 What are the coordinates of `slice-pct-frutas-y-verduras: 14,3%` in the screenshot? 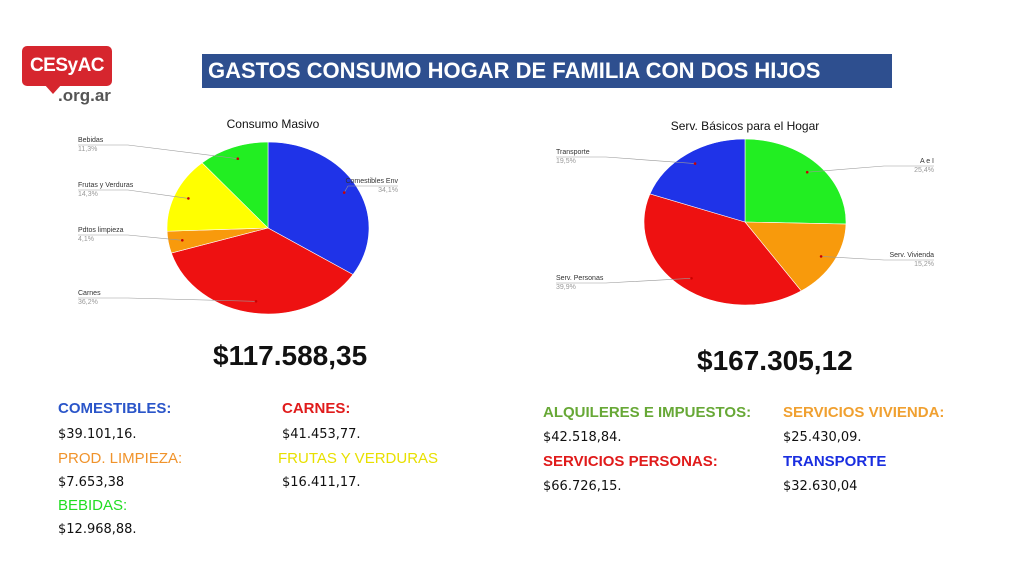 It's located at (88, 194).